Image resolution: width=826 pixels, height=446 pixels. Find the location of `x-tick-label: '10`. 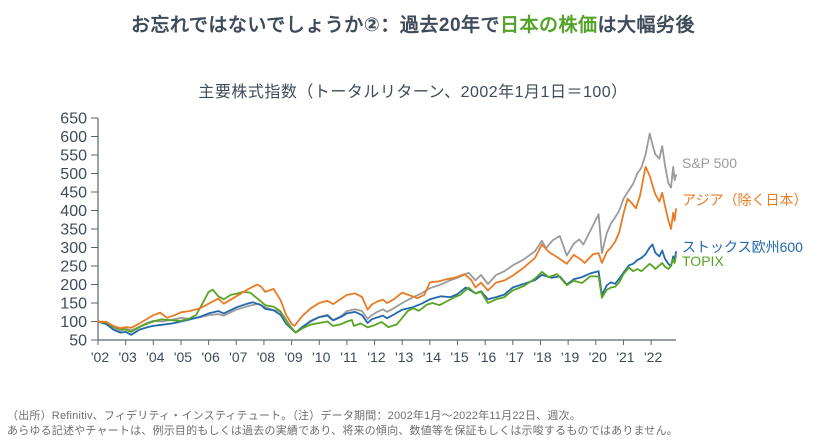

x-tick-label: '10 is located at coordinates (321, 357).